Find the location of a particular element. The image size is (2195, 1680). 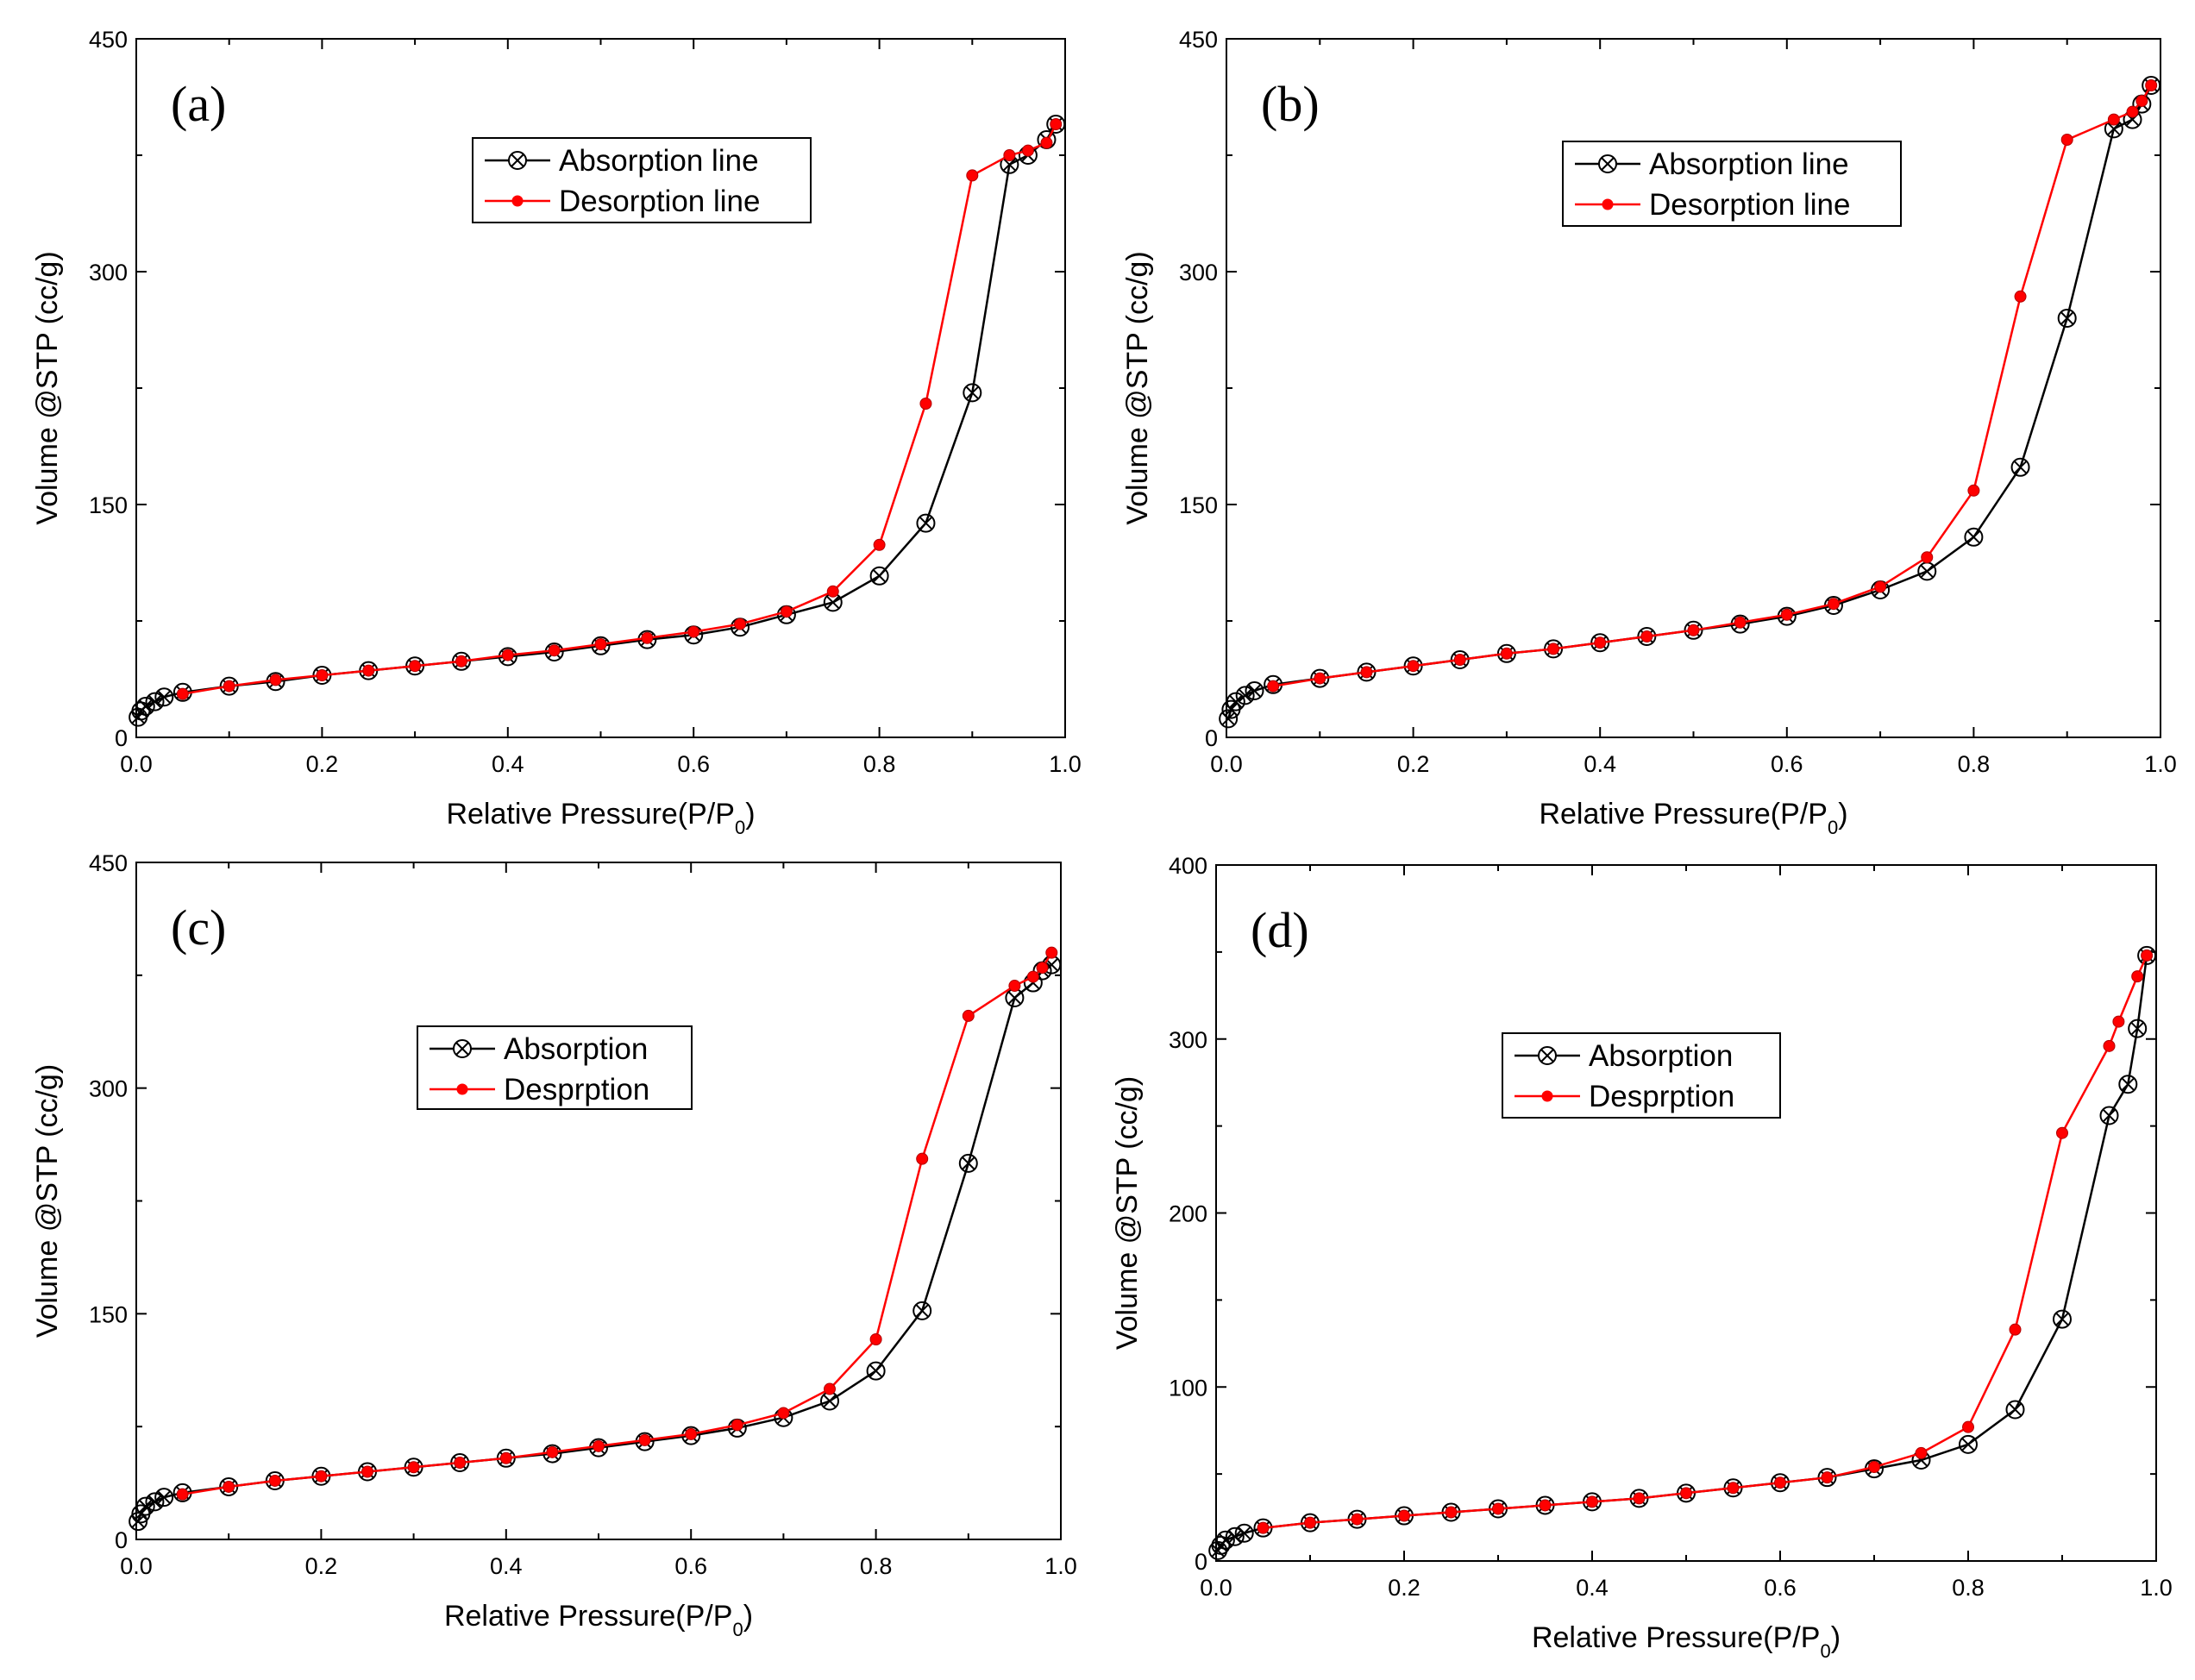

x-tick-label: 0.6 is located at coordinates (694, 764).